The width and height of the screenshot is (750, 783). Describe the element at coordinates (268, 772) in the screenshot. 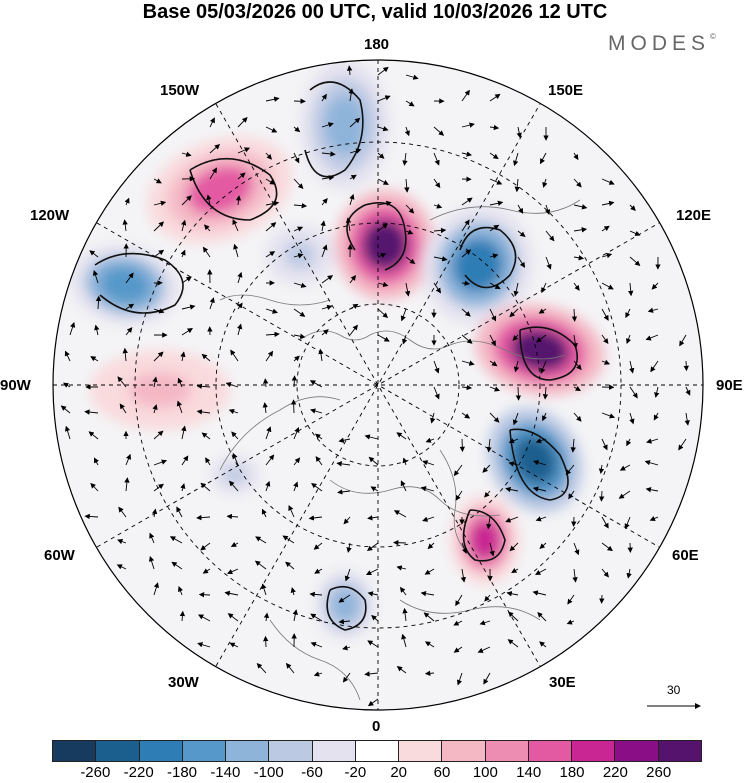

I see `colorbar-tick-label: -100` at that location.